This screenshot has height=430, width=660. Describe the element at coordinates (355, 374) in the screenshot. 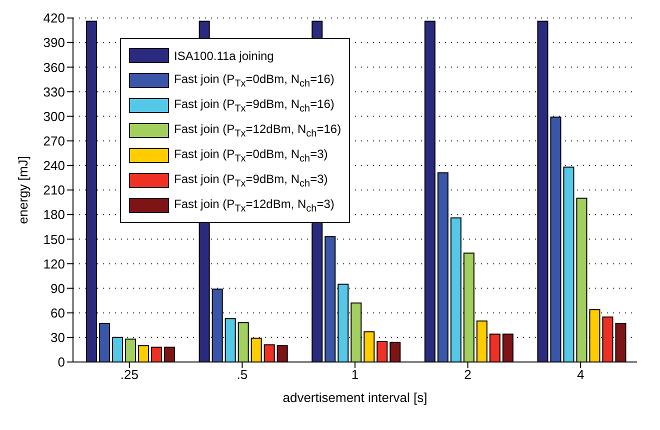

I see `x-tick-label: 1` at that location.